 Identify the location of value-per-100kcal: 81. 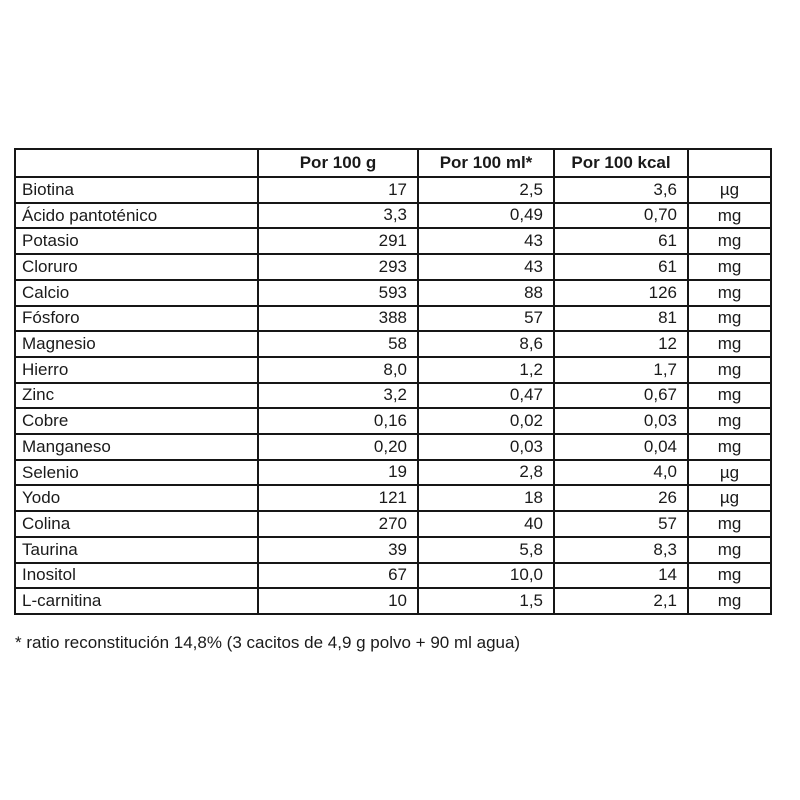
(621, 318).